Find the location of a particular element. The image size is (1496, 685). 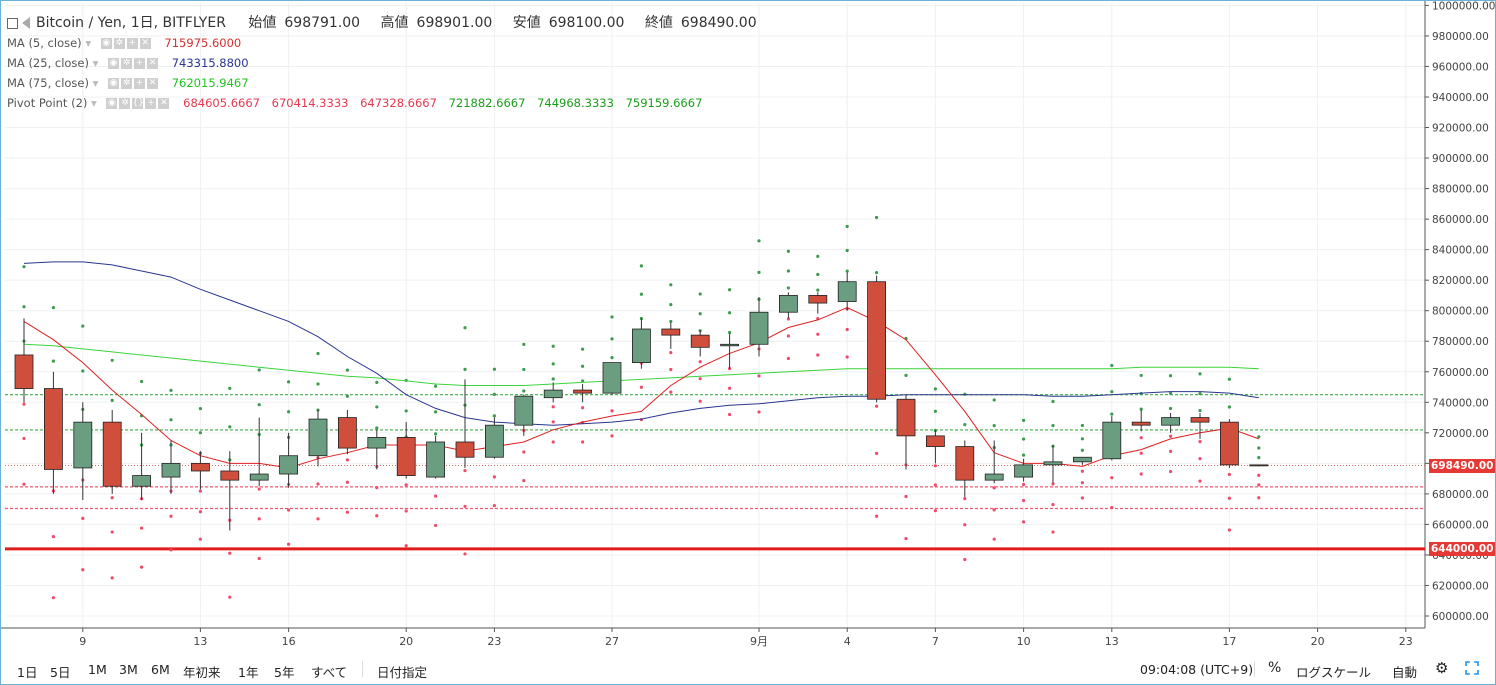

range-ytd-button: 年初来 is located at coordinates (202, 672).